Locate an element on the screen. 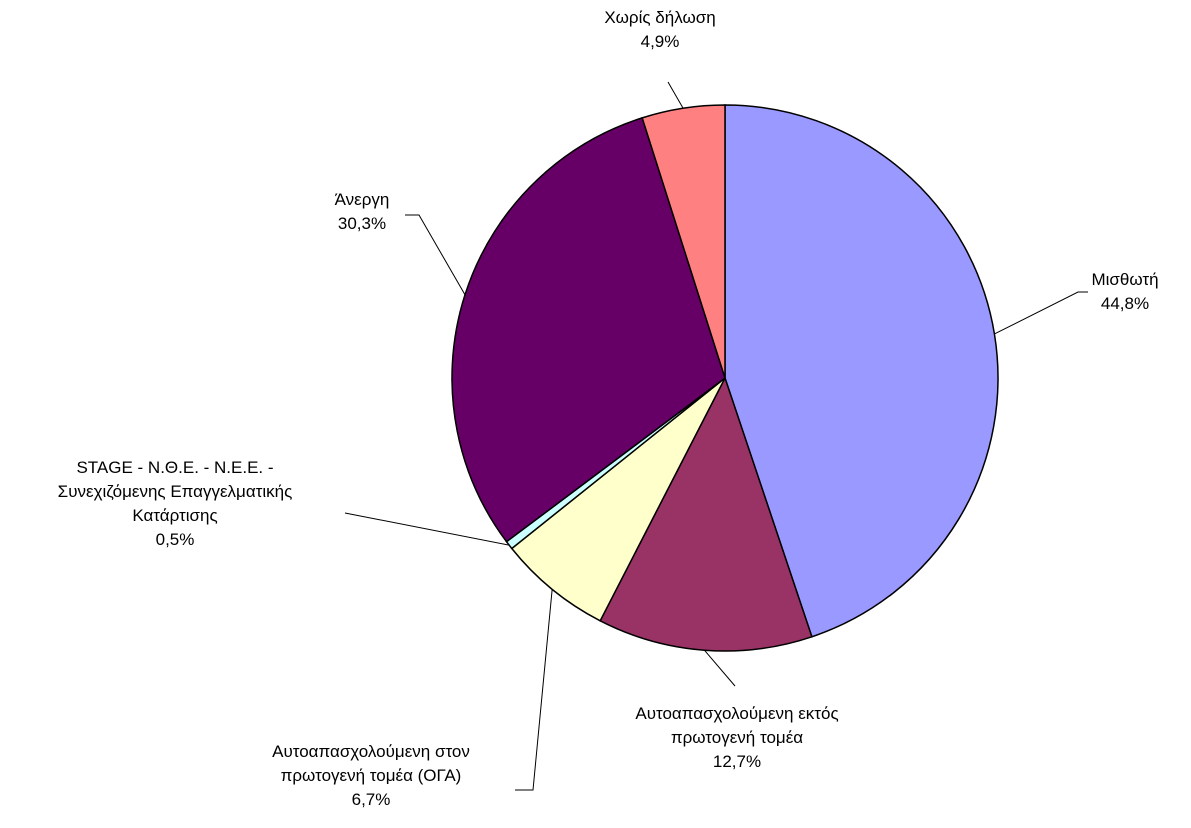  category-label: Άνεργη is located at coordinates (362, 199).